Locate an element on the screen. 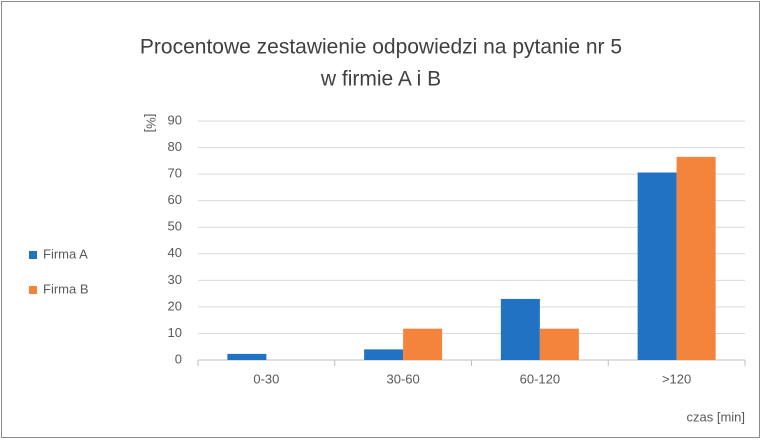 The image size is (762, 440). y-tick-label: 0 is located at coordinates (178, 358).